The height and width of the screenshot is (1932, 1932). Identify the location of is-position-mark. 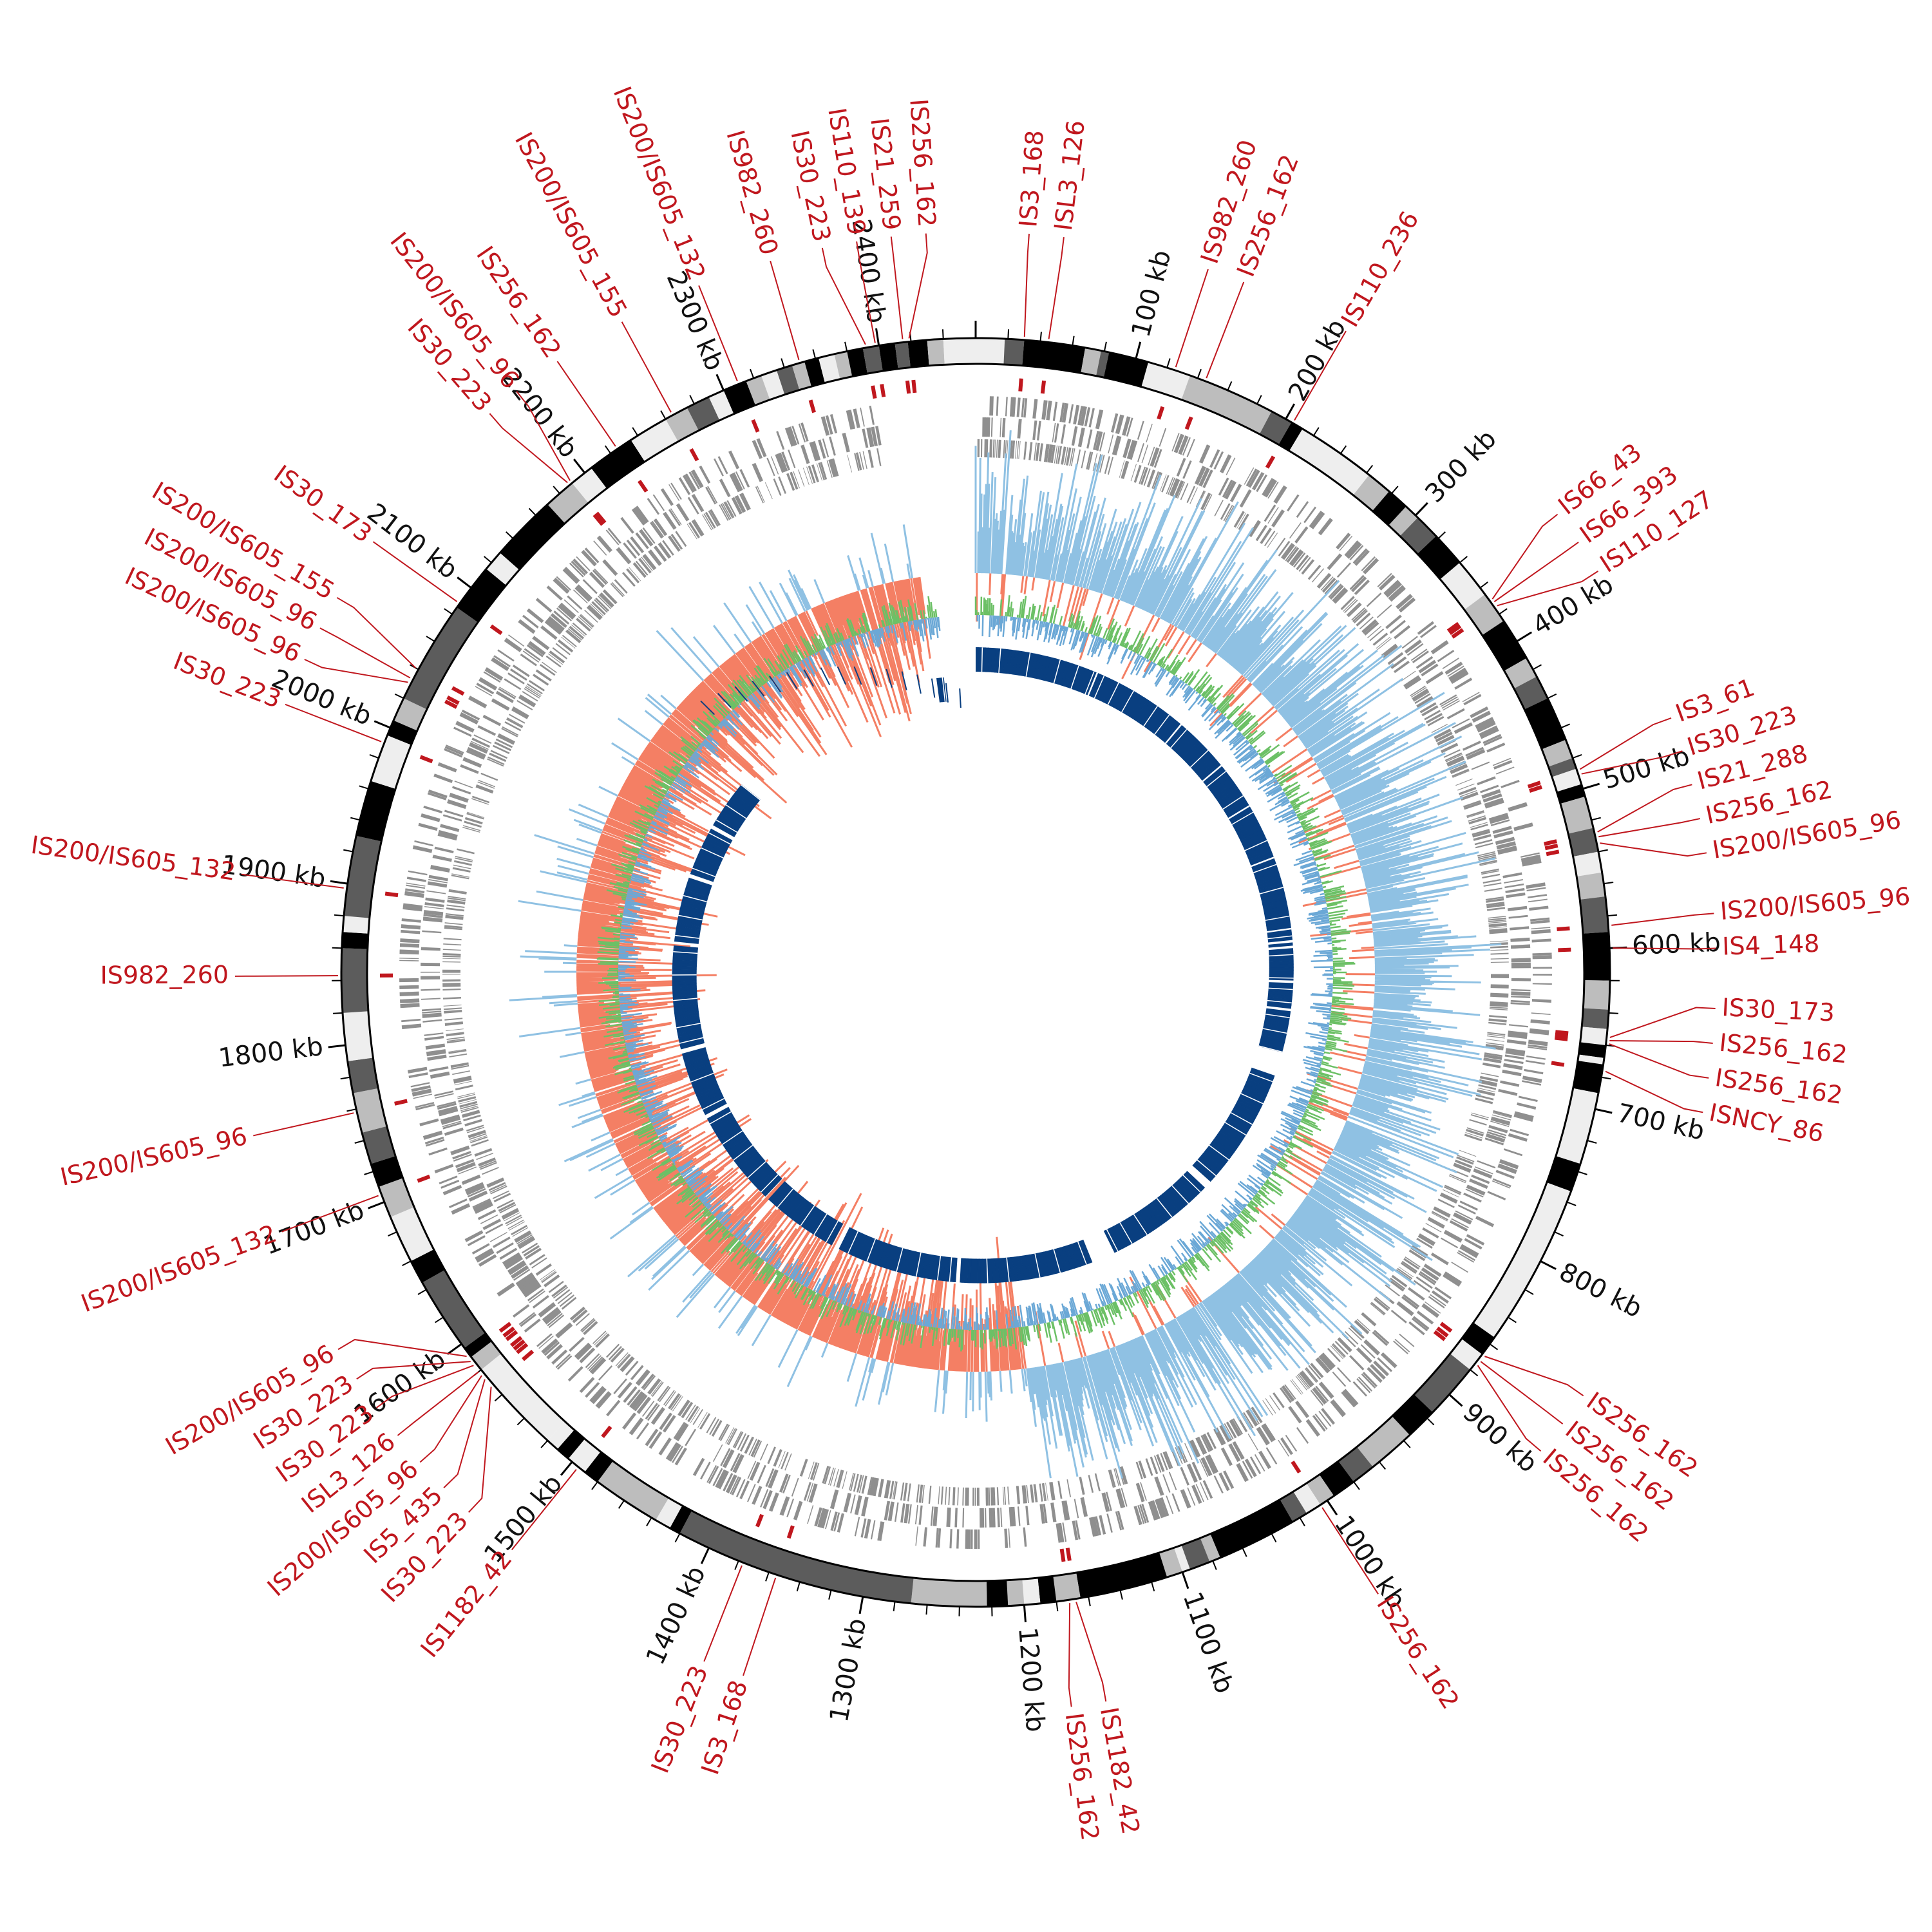
(1020, 385).